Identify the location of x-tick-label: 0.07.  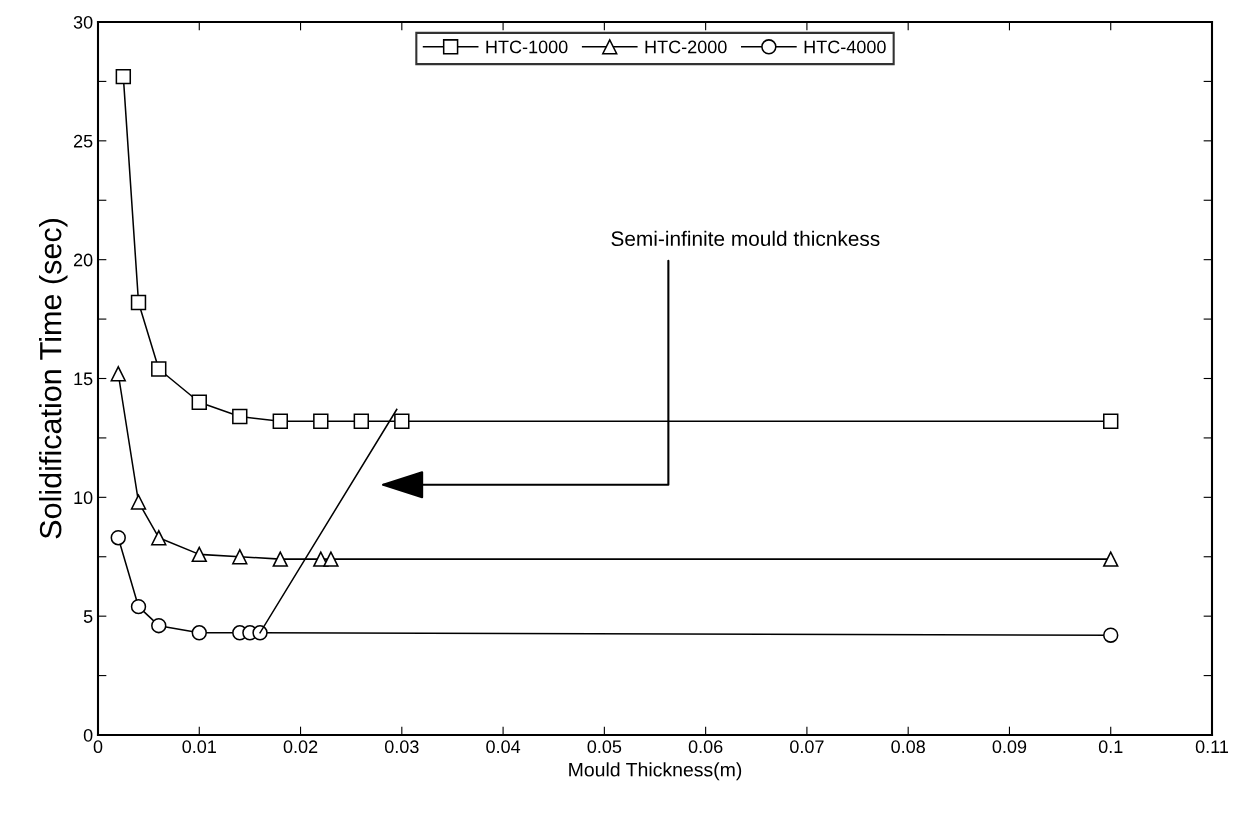
(807, 747).